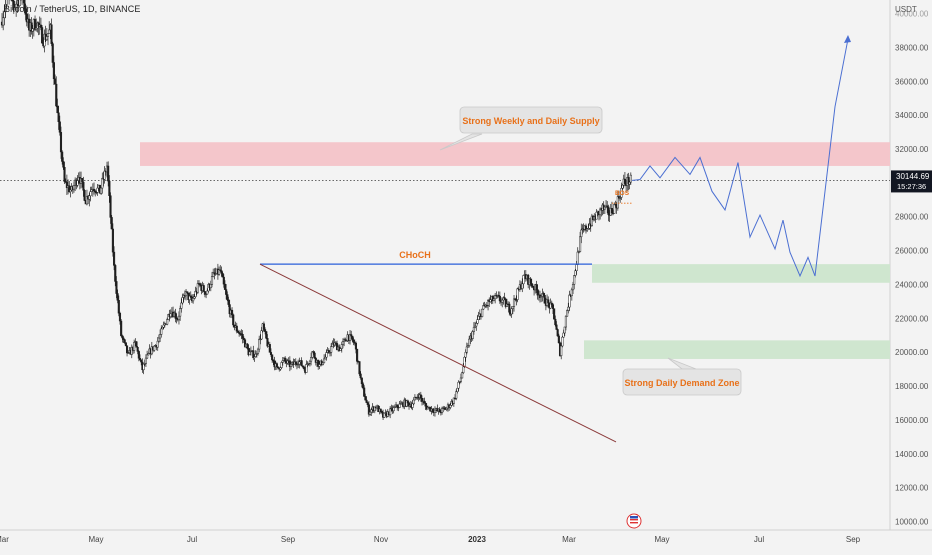 The height and width of the screenshot is (555, 932). I want to click on supply-callout: Strong Weekly and Daily Supply, so click(521, 128).